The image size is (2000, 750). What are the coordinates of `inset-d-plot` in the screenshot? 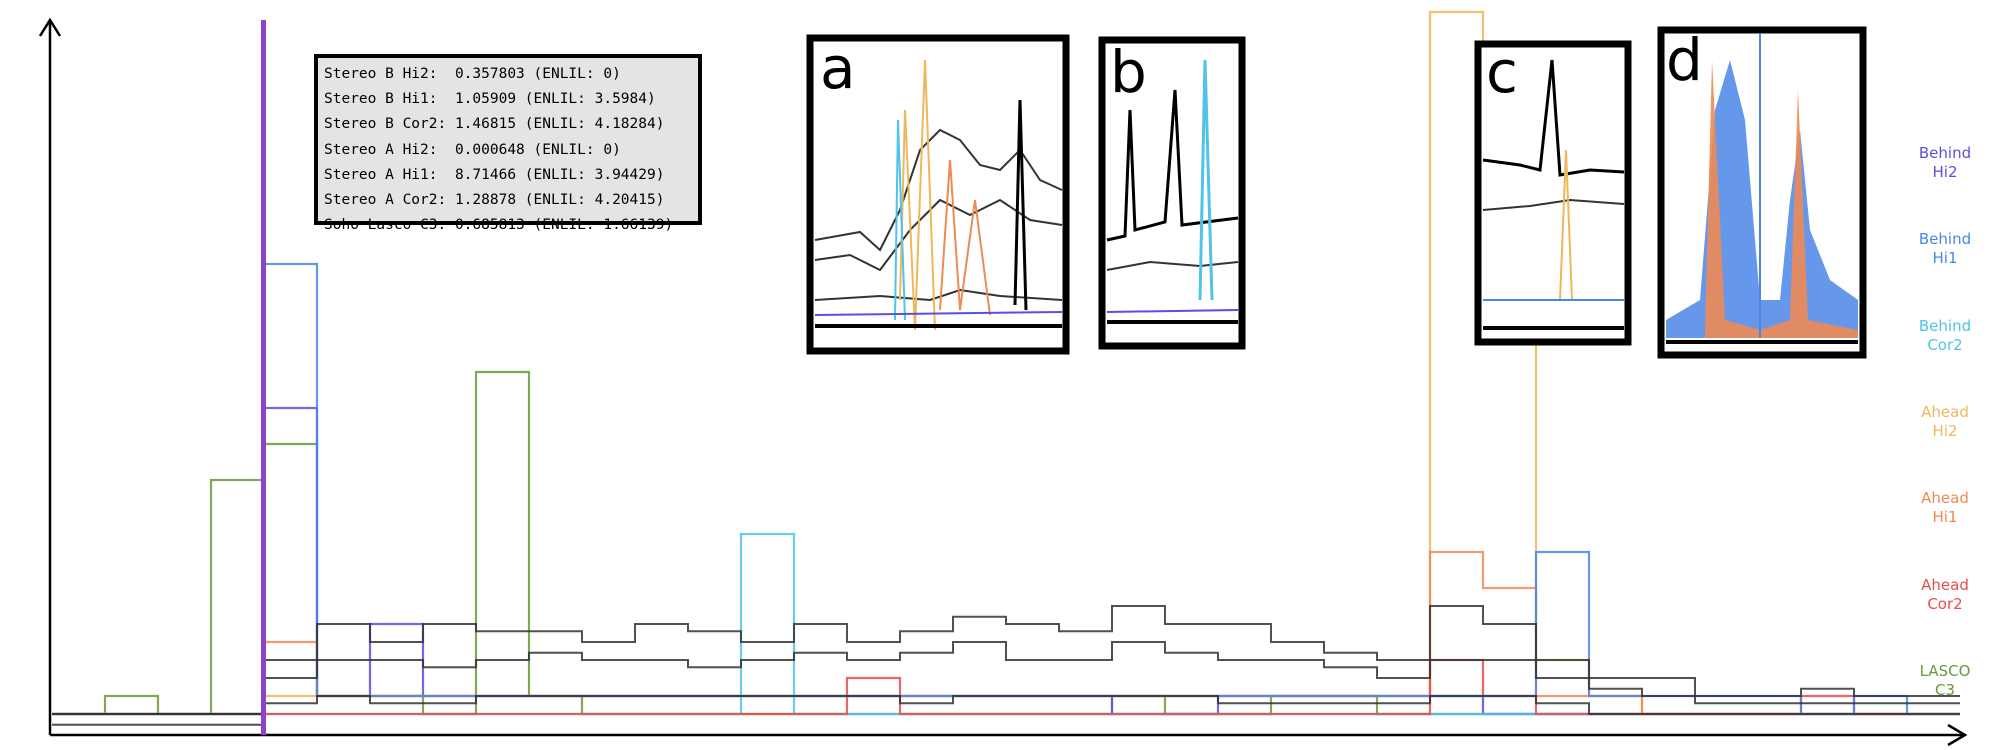 It's located at (1762, 189).